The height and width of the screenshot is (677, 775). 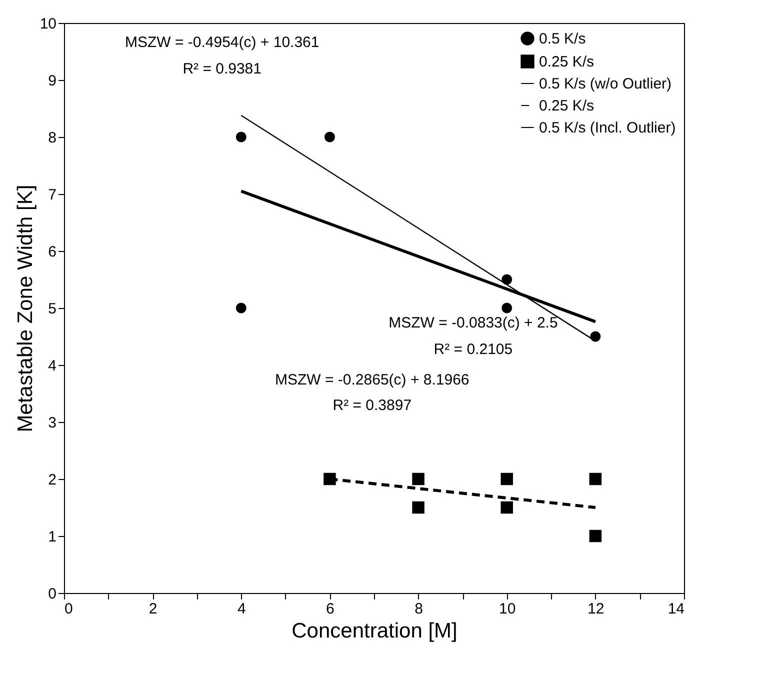 What do you see at coordinates (596, 609) in the screenshot?
I see `x-tick-label: 12` at bounding box center [596, 609].